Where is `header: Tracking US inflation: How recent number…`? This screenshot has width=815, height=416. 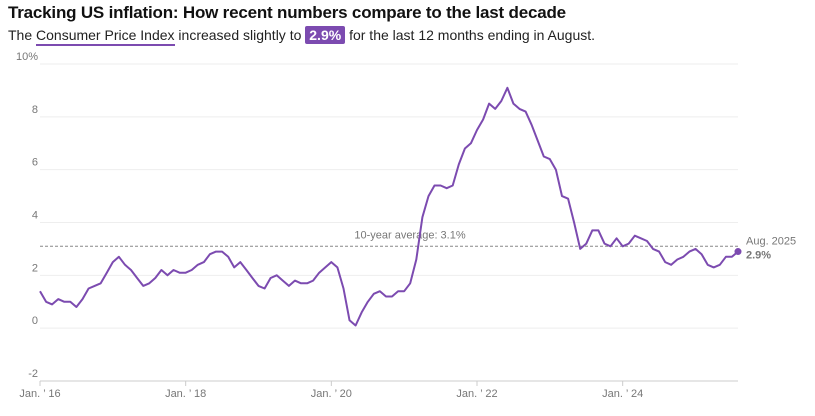 header: Tracking US inflation: How recent number… is located at coordinates (302, 24).